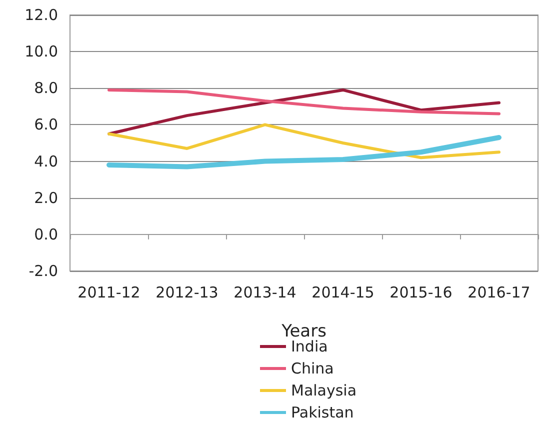 Image resolution: width=546 pixels, height=427 pixels. Describe the element at coordinates (265, 293) in the screenshot. I see `x-tick-label: 2013-14` at that location.